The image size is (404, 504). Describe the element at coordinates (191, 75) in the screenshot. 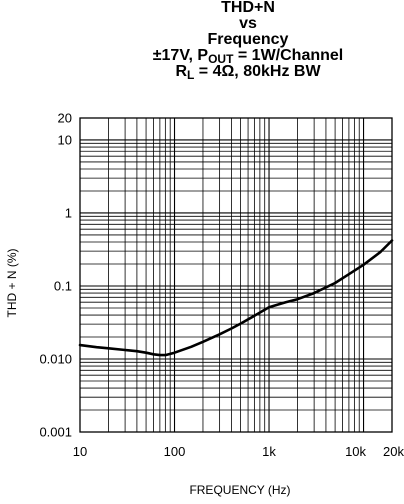

I see `title-line-5-sub: L` at that location.